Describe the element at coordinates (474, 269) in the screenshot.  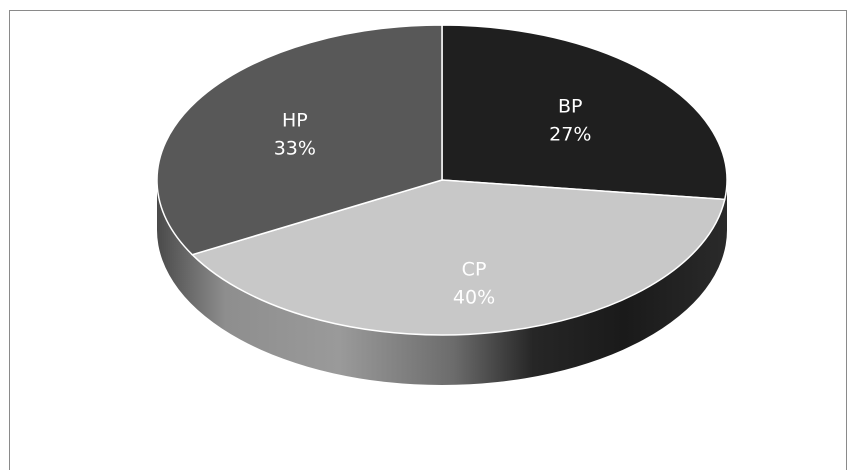
I see `pie-label-cp: CP` at that location.